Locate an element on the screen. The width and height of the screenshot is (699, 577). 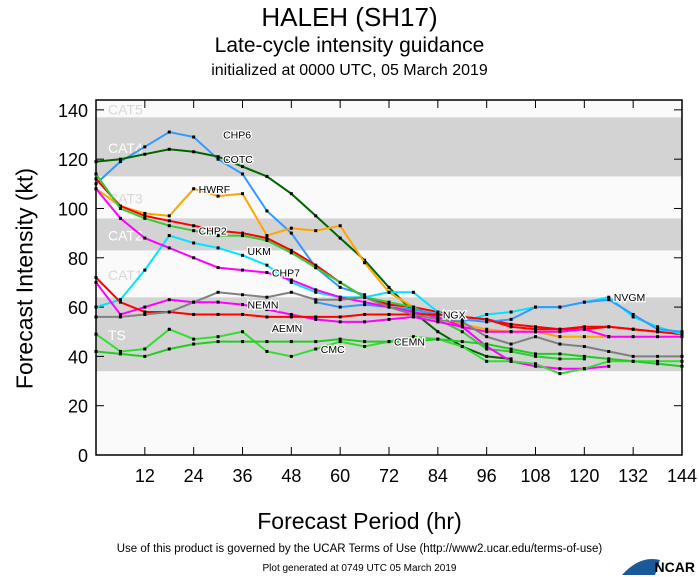
series-aemn is located at coordinates (377, 305).